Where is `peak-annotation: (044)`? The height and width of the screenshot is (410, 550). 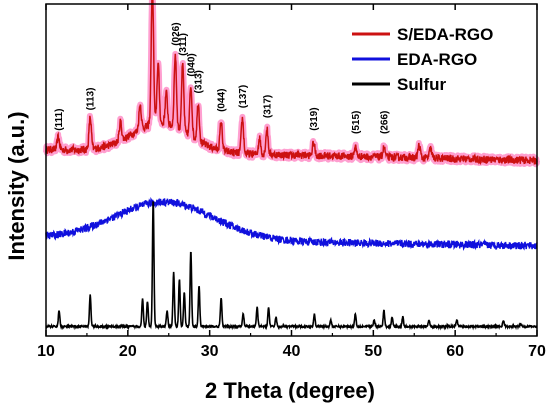
peak-annotation: (044) is located at coordinates (222, 100).